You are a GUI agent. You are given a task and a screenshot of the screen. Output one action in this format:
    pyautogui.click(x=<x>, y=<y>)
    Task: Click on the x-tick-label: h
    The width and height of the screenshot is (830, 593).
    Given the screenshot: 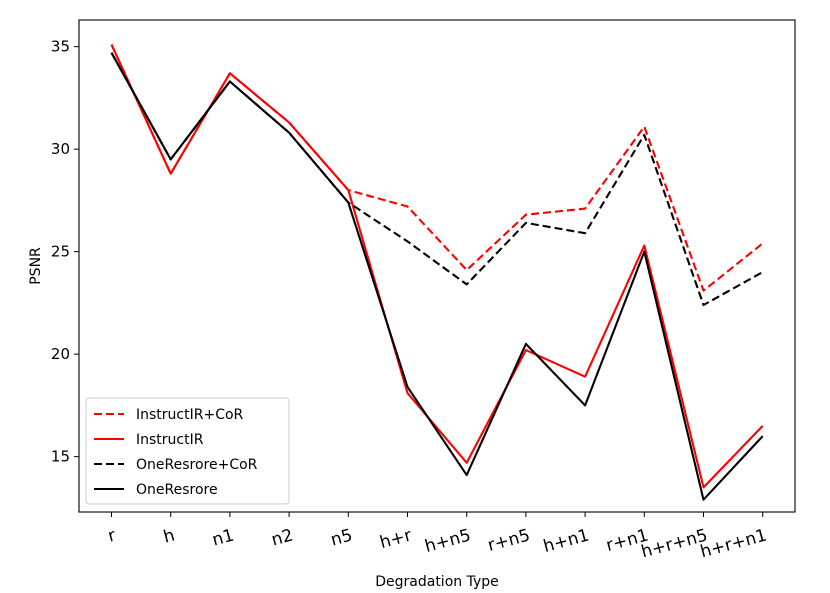 What is the action you would take?
    pyautogui.click(x=169, y=537)
    